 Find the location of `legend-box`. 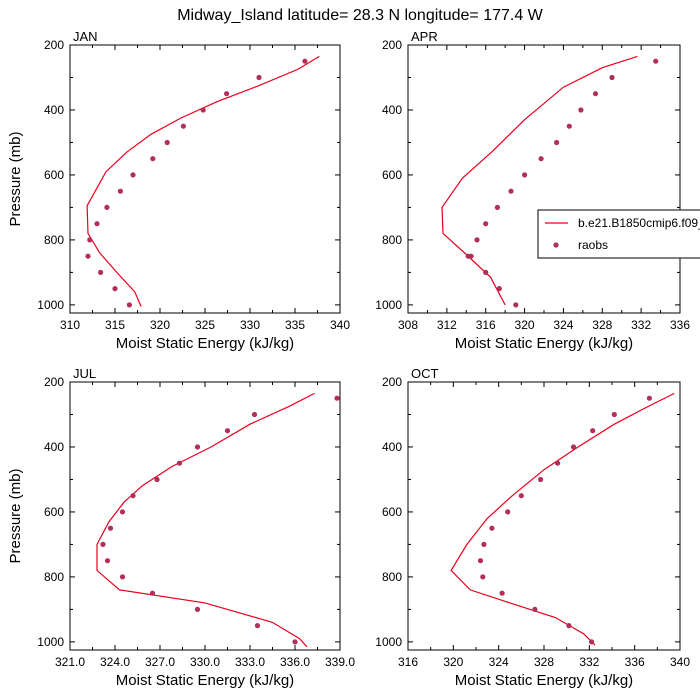

legend-box is located at coordinates (618, 234).